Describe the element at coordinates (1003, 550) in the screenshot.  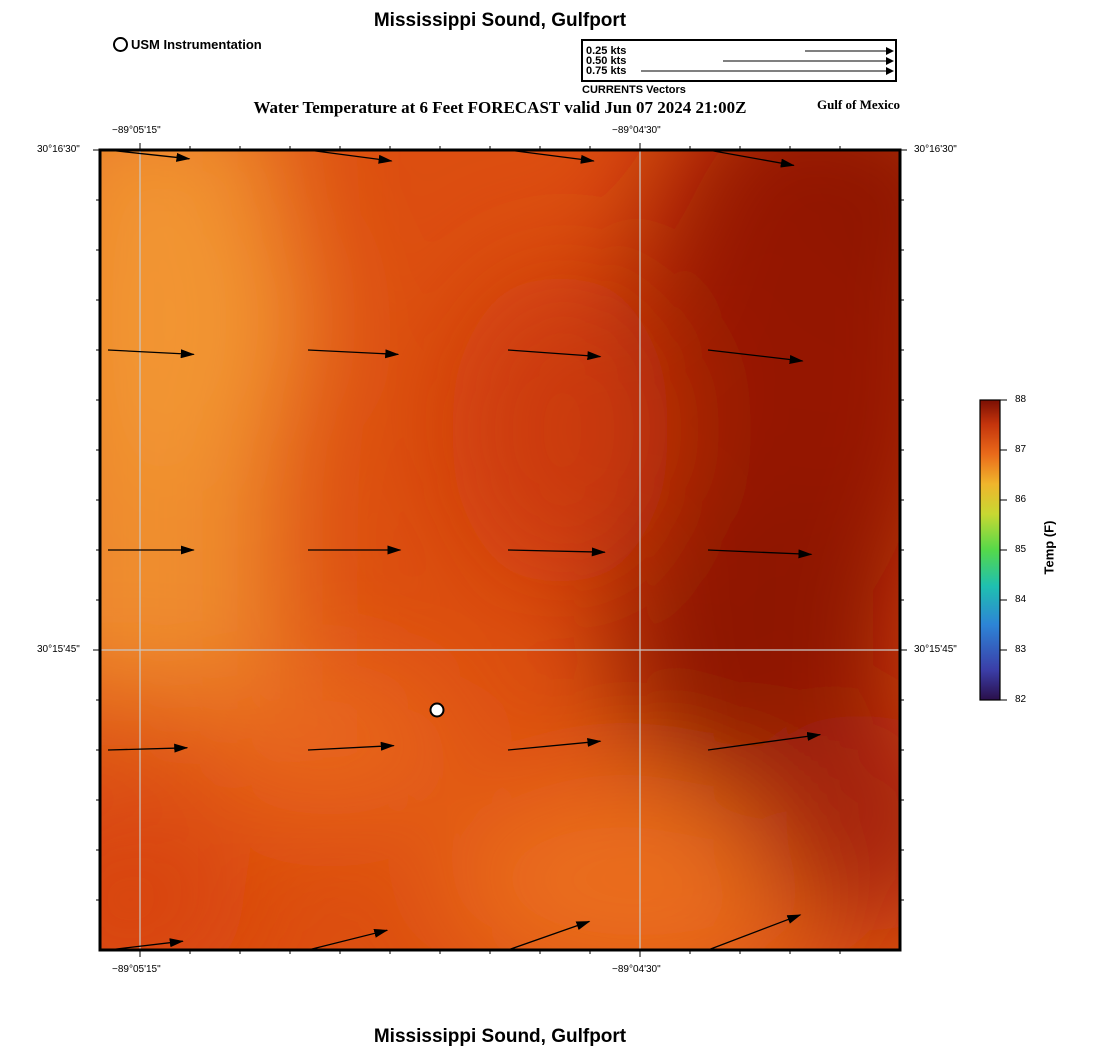
I see `colorbar-ticks` at that location.